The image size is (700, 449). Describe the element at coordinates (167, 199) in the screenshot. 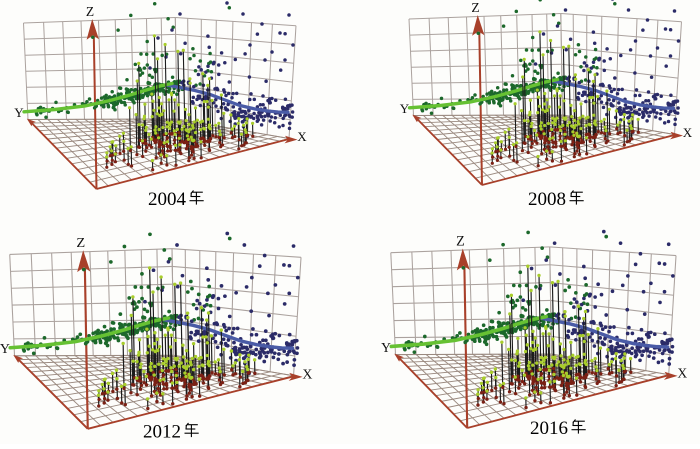

I see `svg-text: 2004` at that location.